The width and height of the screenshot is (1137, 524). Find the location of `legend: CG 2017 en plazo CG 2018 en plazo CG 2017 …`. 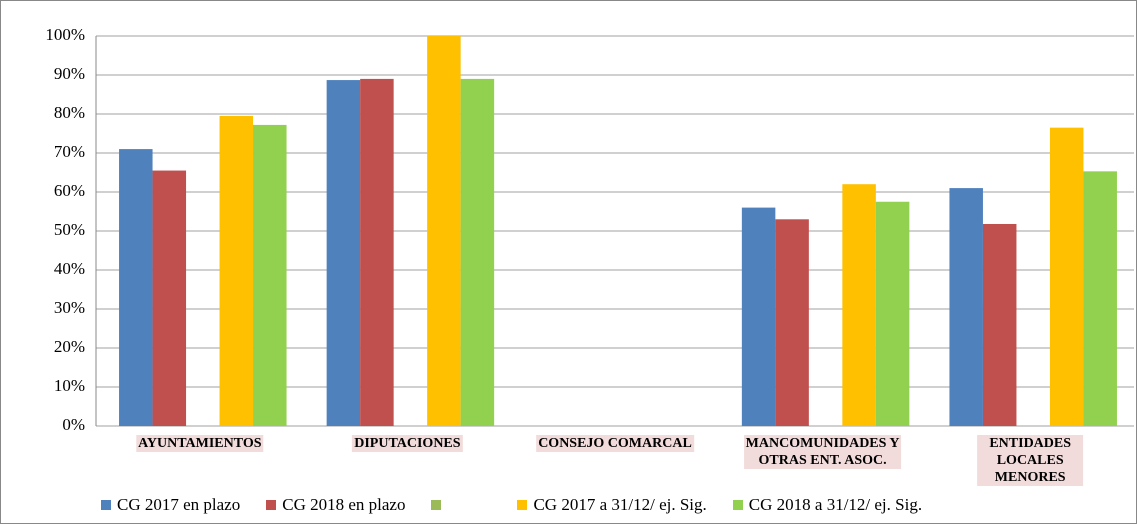

legend: CG 2017 en plazo CG 2018 en plazo CG 2017 … is located at coordinates (524, 505).